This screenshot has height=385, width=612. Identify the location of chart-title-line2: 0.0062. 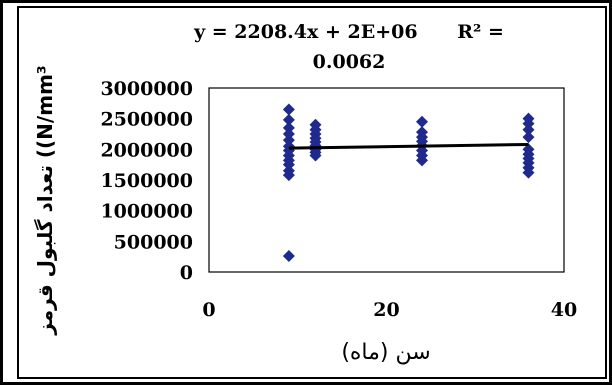
(349, 62).